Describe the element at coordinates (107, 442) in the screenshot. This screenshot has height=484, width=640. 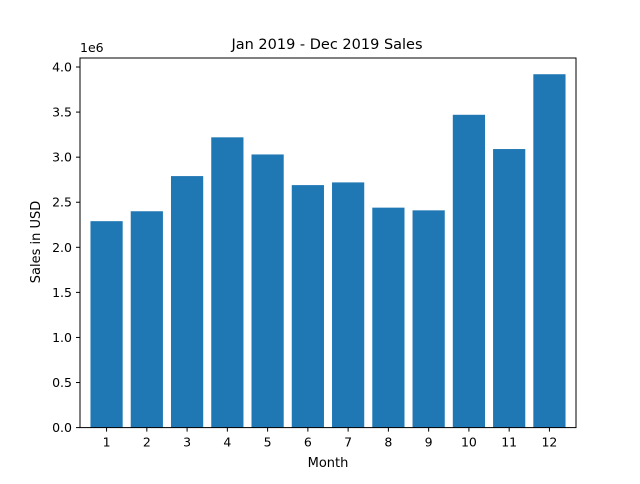
I see `x-tick-label: 1` at that location.